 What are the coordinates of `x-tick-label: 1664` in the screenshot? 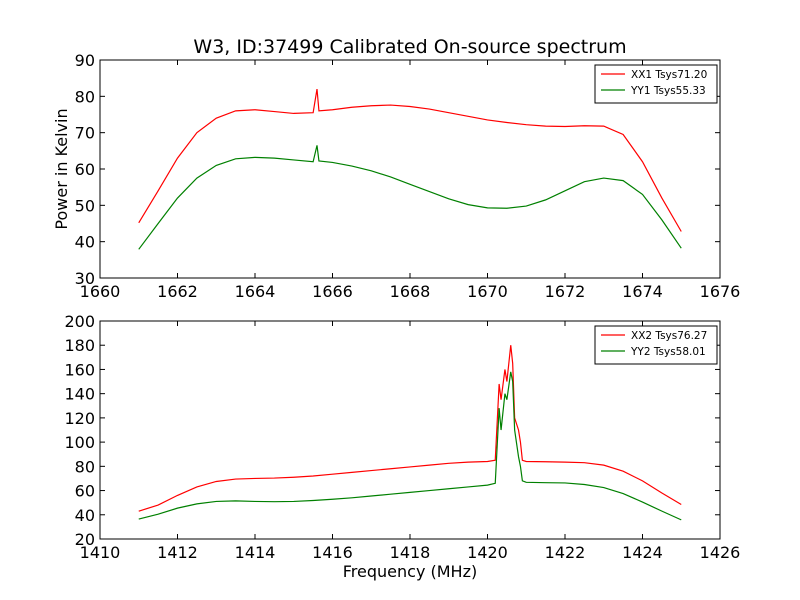 It's located at (255, 291).